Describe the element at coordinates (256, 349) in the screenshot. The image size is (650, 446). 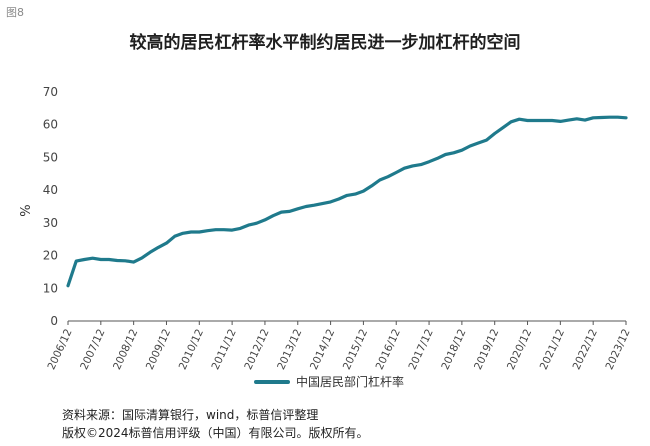
I see `x-tick-label: 2012/12` at that location.